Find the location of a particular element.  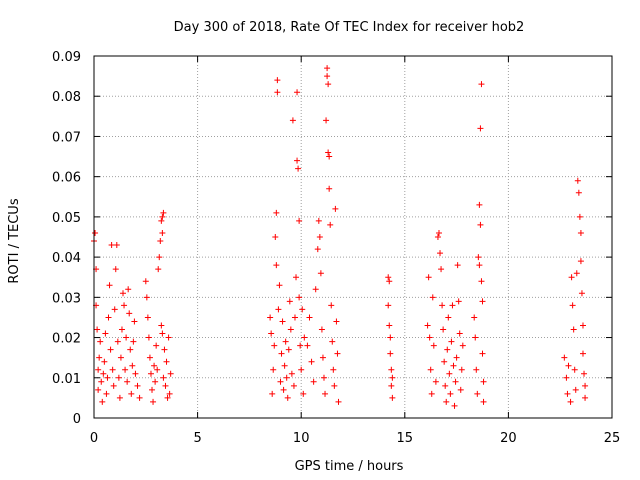

y-tick-label: 0 is located at coordinates (77, 419).